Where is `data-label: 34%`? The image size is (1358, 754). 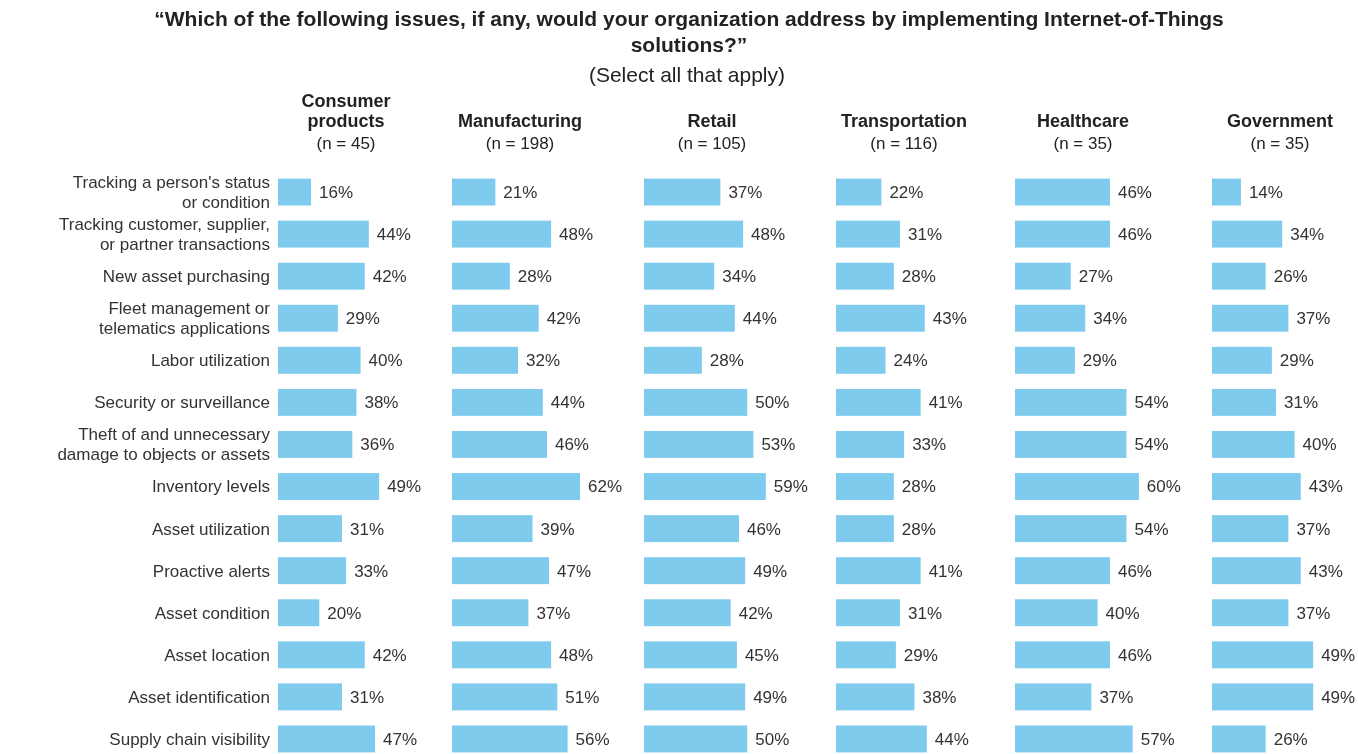 data-label: 34% is located at coordinates (1110, 319).